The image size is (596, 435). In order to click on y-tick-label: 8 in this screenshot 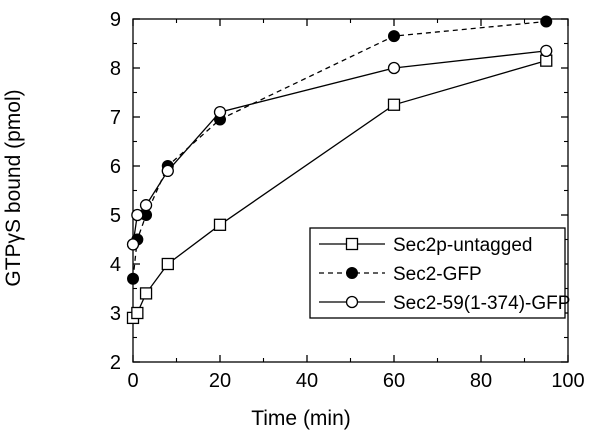, I will do `click(115, 69)`.